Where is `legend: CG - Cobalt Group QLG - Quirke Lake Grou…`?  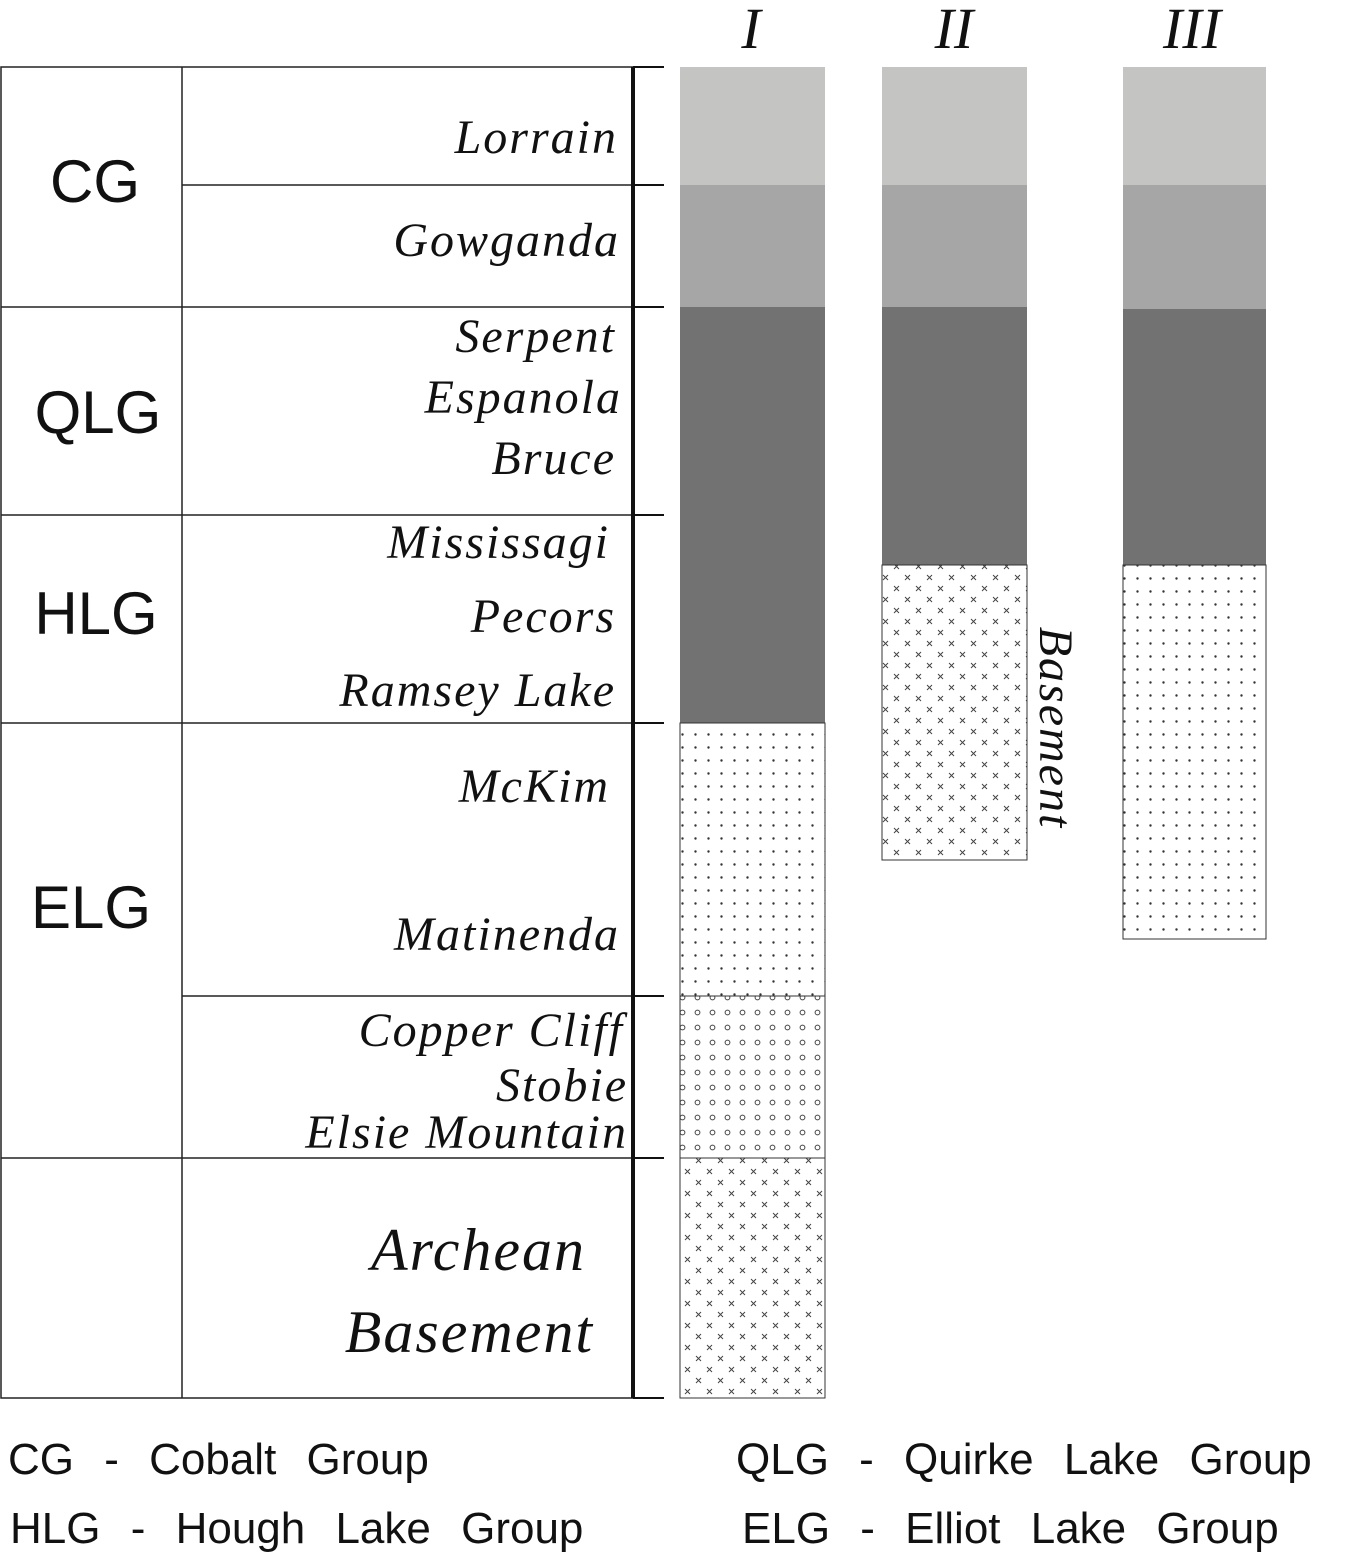
legend: CG - Cobalt Group QLG - Quirke Lake Grou… is located at coordinates (660, 1494).